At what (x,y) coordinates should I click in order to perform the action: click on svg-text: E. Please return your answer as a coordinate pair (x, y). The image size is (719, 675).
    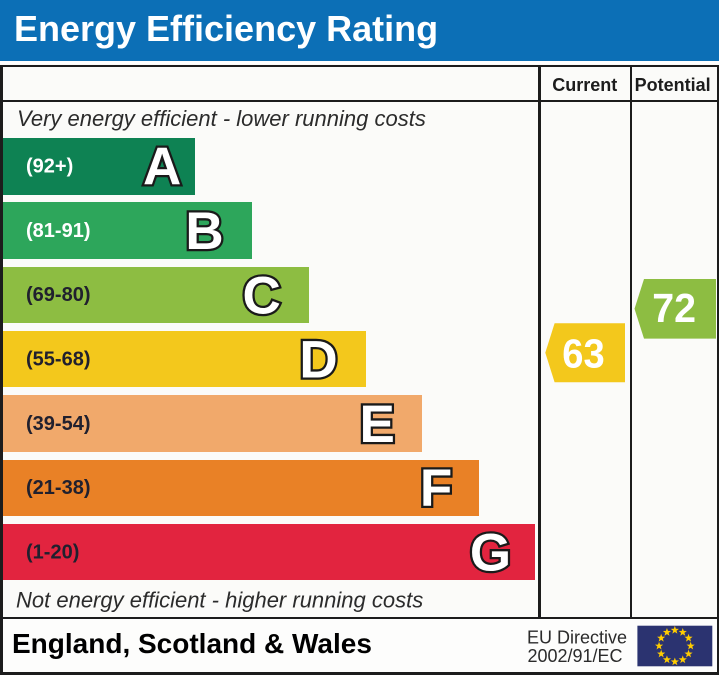
    Looking at the image, I should click on (377, 424).